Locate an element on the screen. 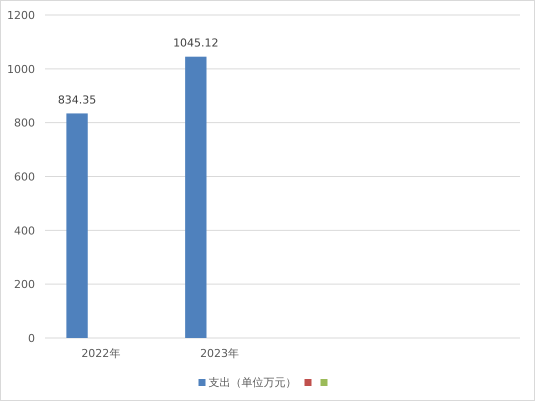  y-tick-label: 0 is located at coordinates (31, 338).